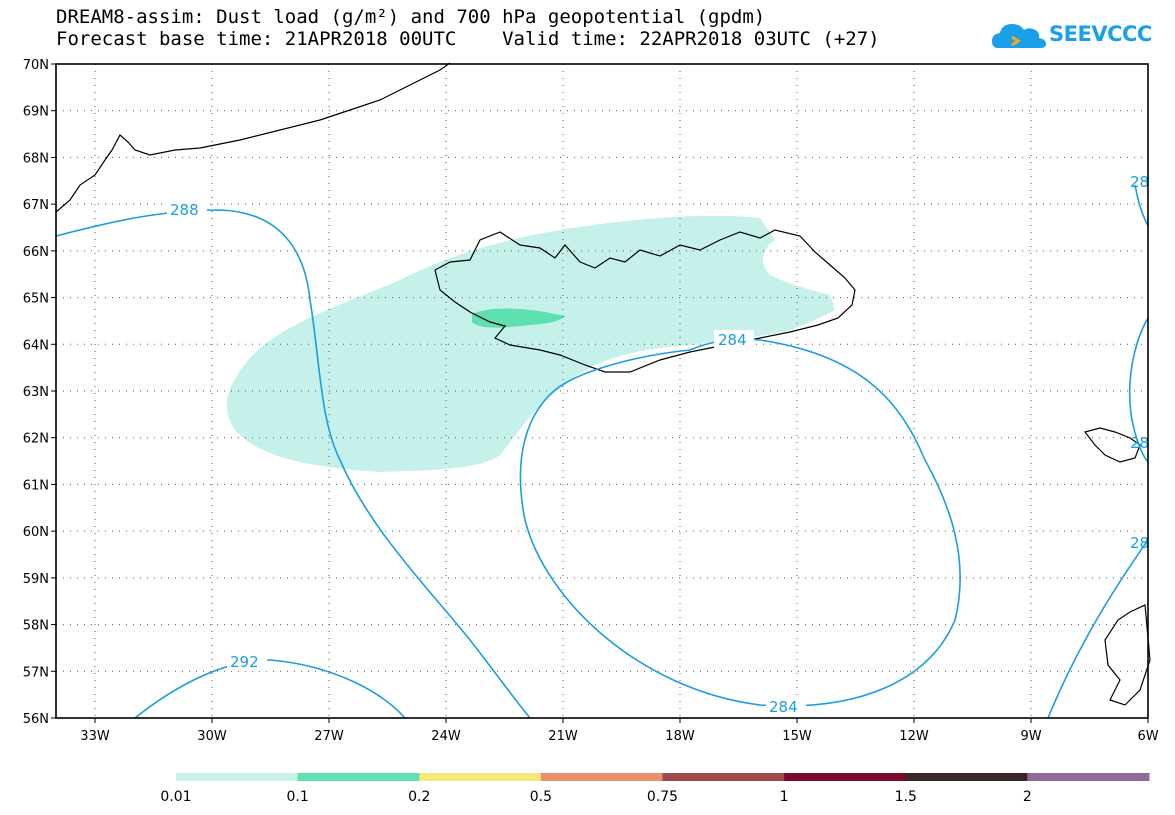  I want to click on contour-label-right-3: 28, so click(1139, 543).